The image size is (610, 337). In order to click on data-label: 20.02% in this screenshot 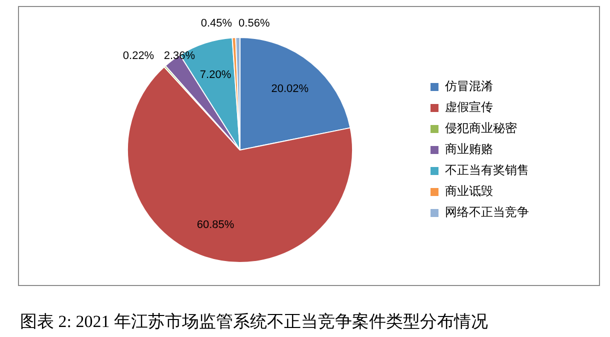, I will do `click(290, 89)`.